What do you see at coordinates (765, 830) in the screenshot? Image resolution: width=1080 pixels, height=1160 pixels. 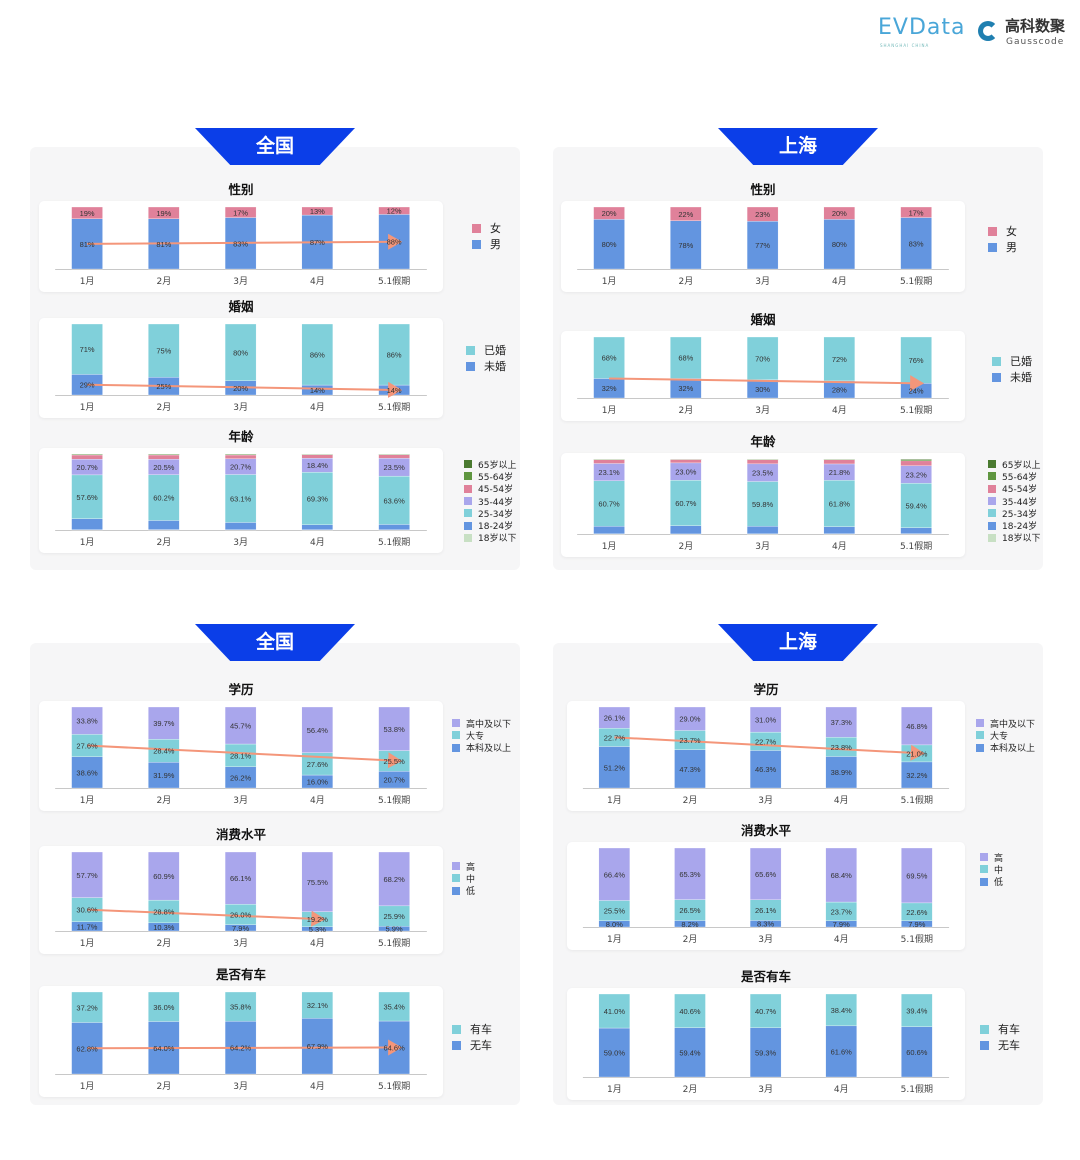 I see `chart-title: 消费水平` at bounding box center [765, 830].